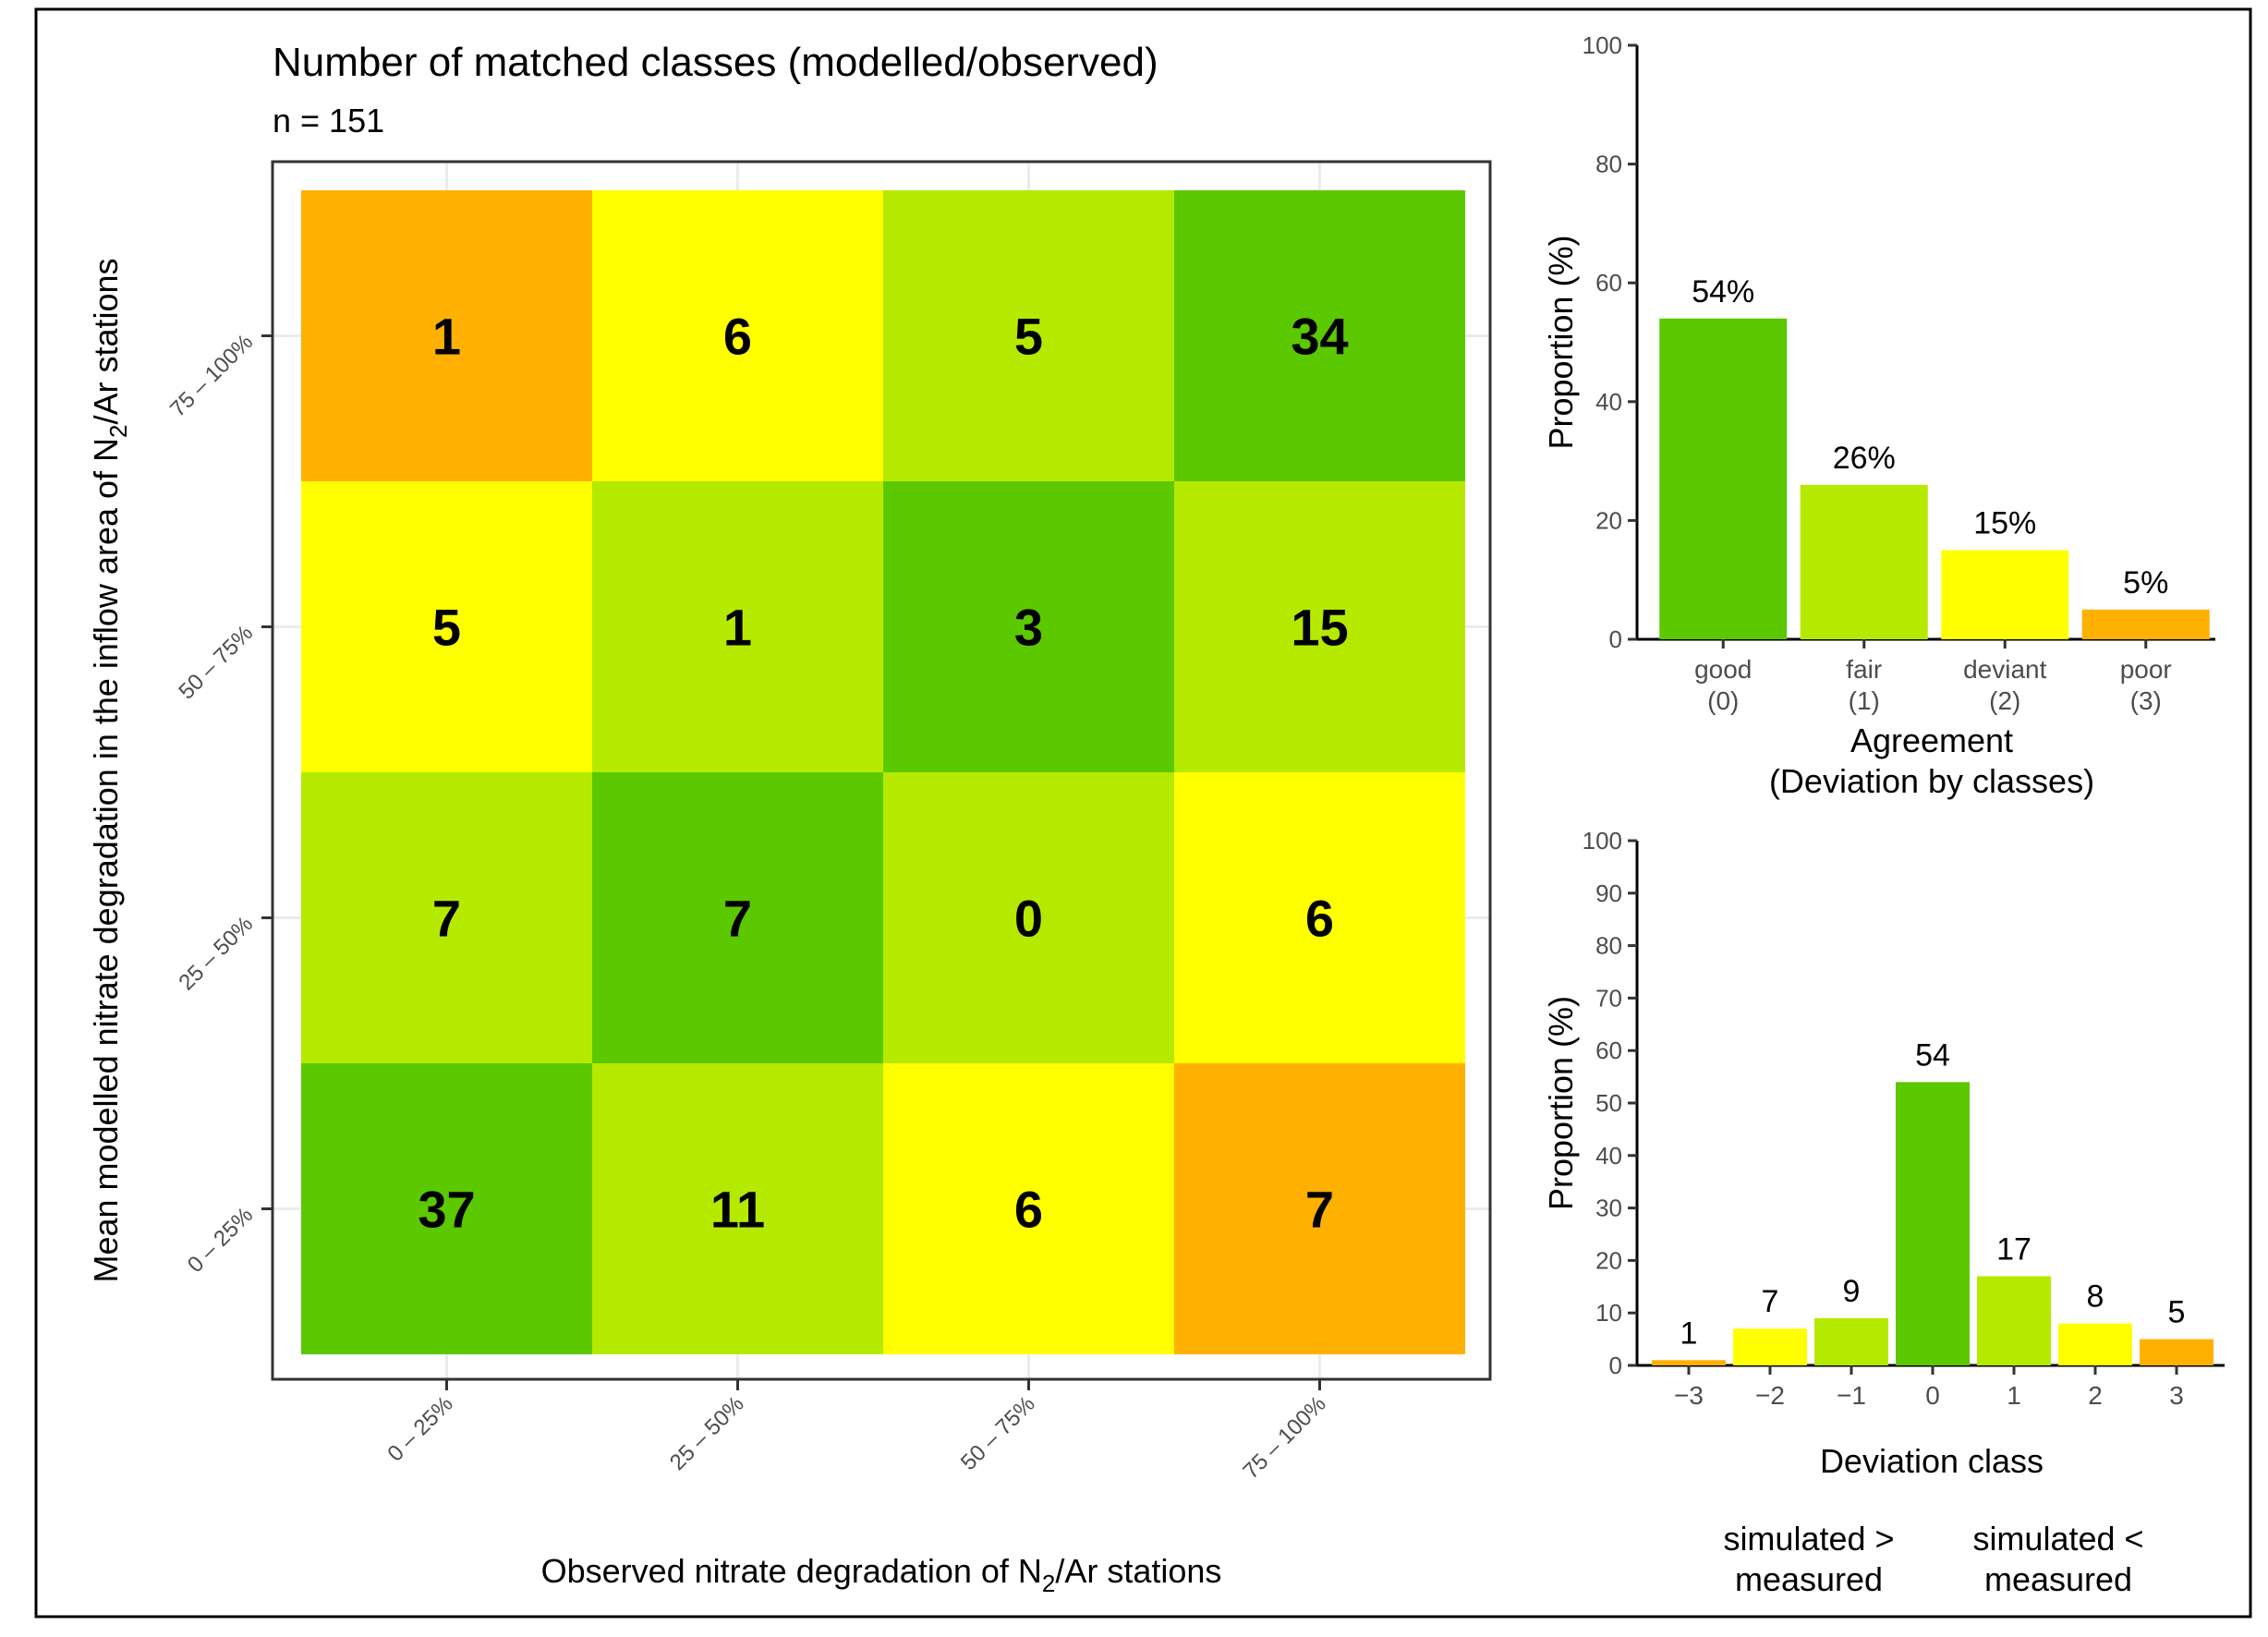 This screenshot has width=2268, height=1637. I want to click on bar-x-tick-label: 2, so click(2095, 1395).